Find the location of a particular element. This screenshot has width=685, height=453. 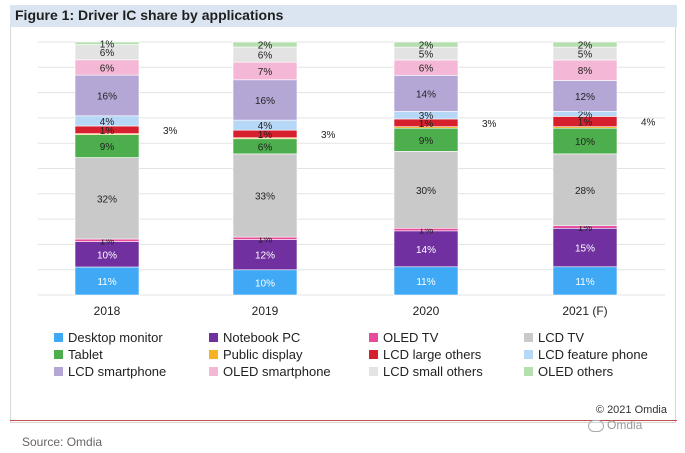

legend-label: Desktop monitor is located at coordinates (115, 337).